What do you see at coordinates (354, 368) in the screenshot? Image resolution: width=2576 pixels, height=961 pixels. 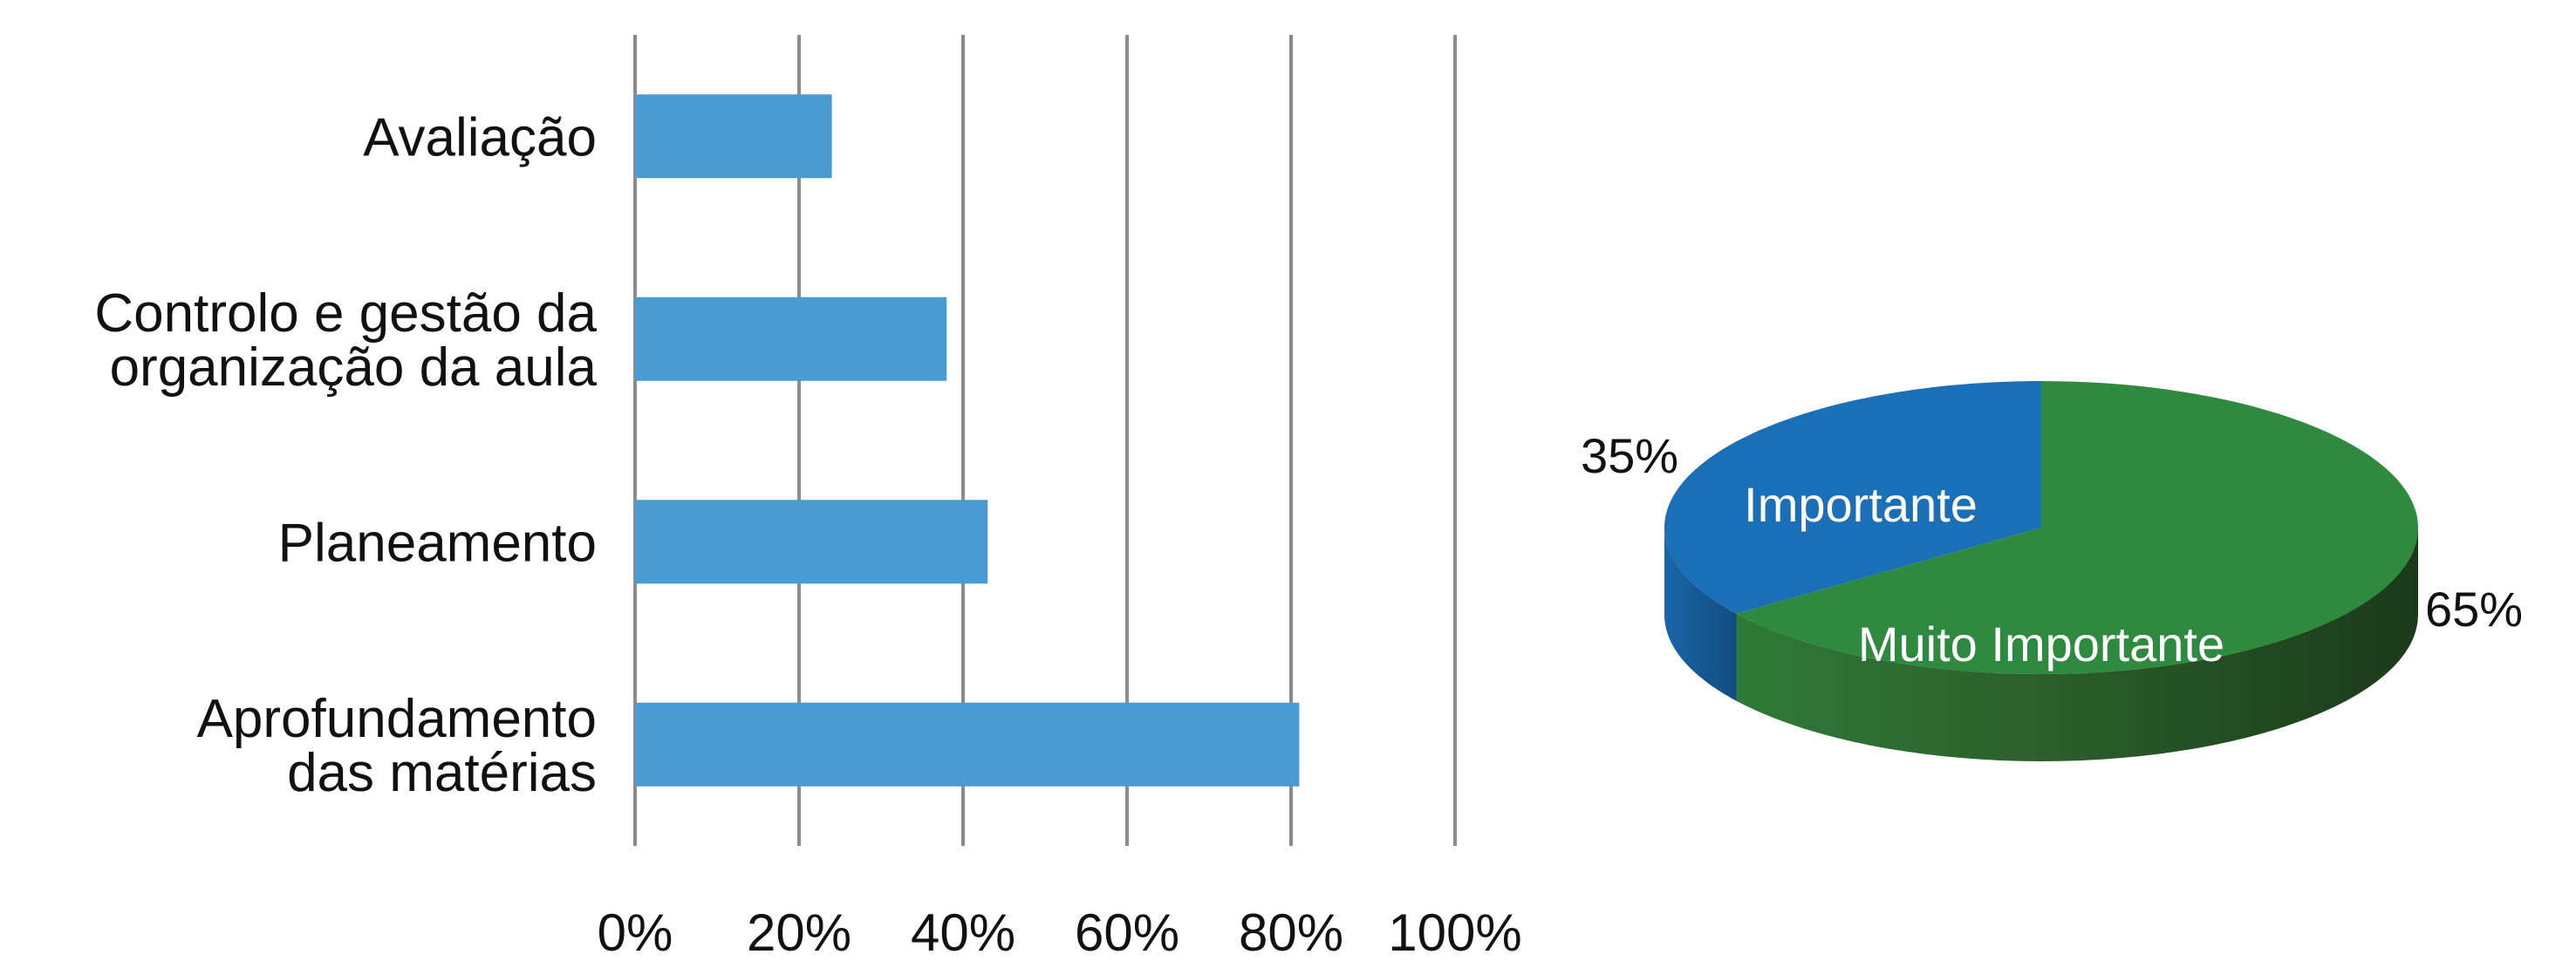 I see `category-label: organização da aula` at bounding box center [354, 368].